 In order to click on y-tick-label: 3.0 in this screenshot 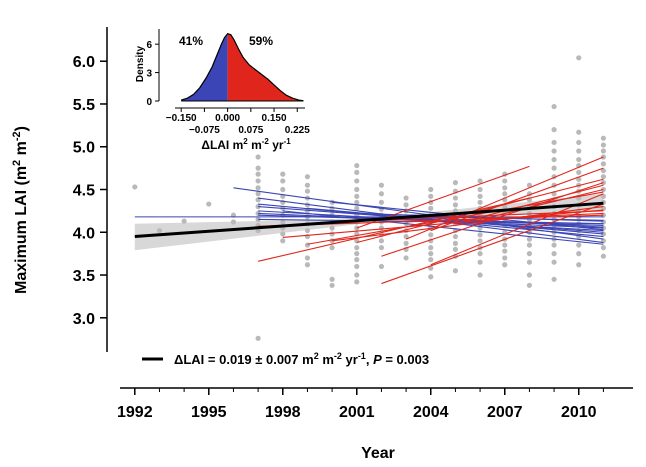, I will do `click(84, 319)`.